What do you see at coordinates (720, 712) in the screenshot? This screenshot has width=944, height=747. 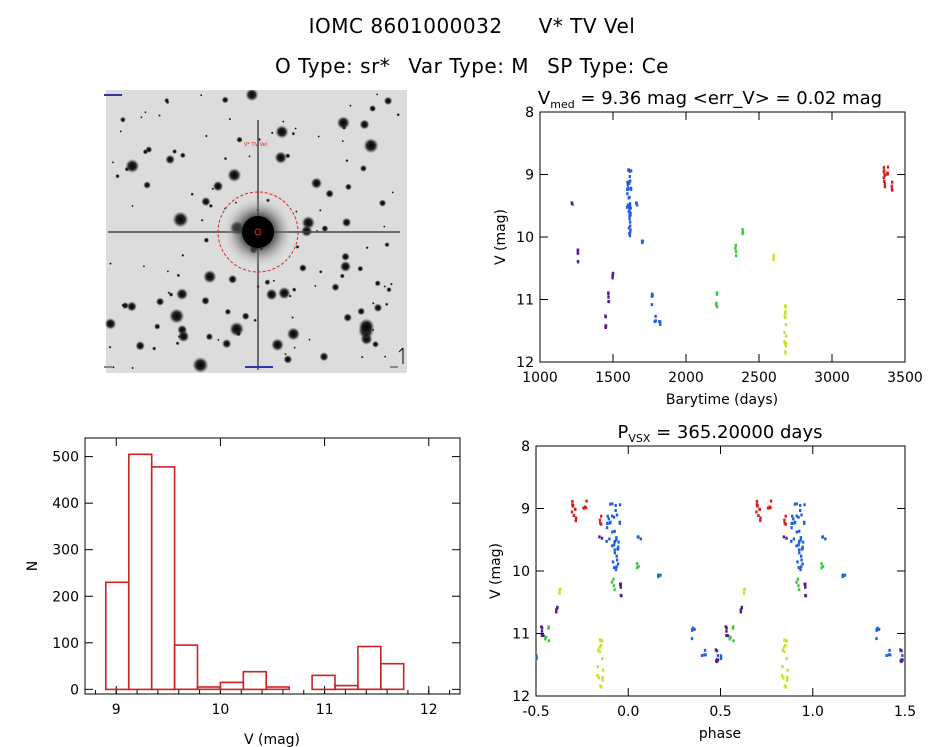 I see `phased-xtick-label: 0.5` at bounding box center [720, 712].